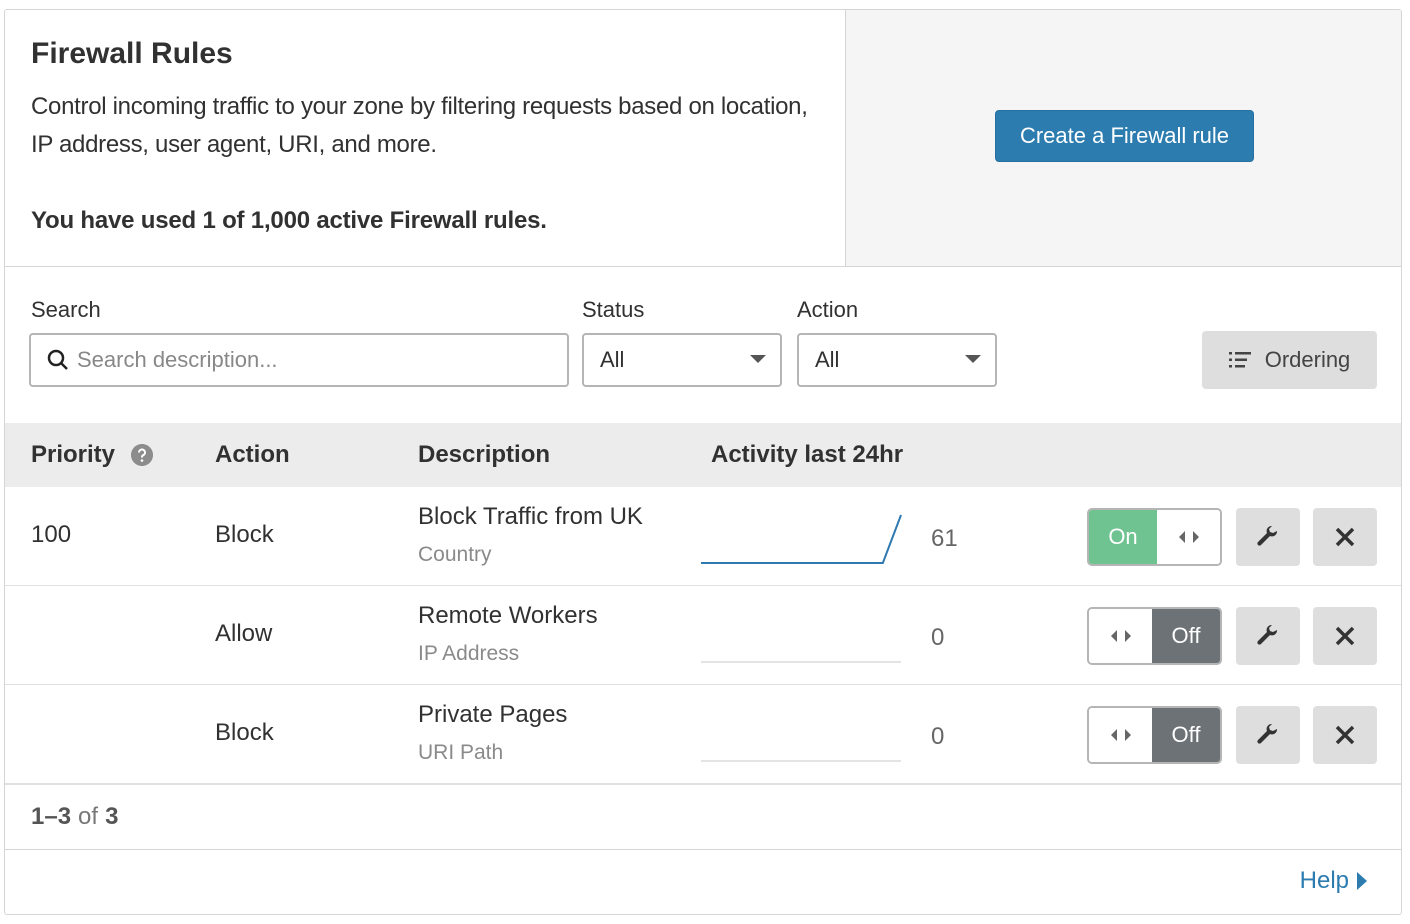 This screenshot has width=1410, height=924. I want to click on action-select: All, so click(897, 360).